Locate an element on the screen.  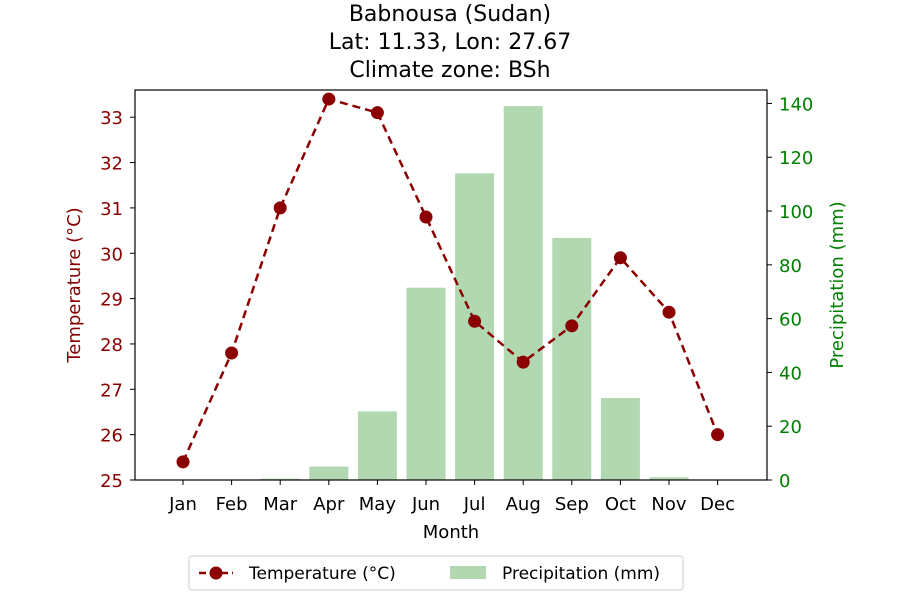
legend: Temperature (°C) Precipitation (mm) is located at coordinates (436, 573).